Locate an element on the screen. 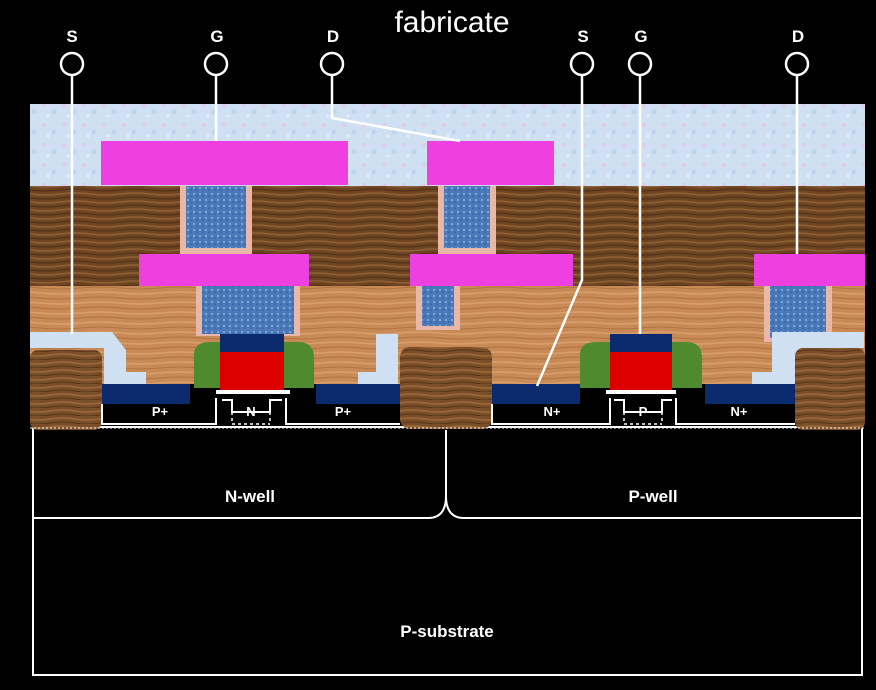  gate-poly-right is located at coordinates (641, 370).